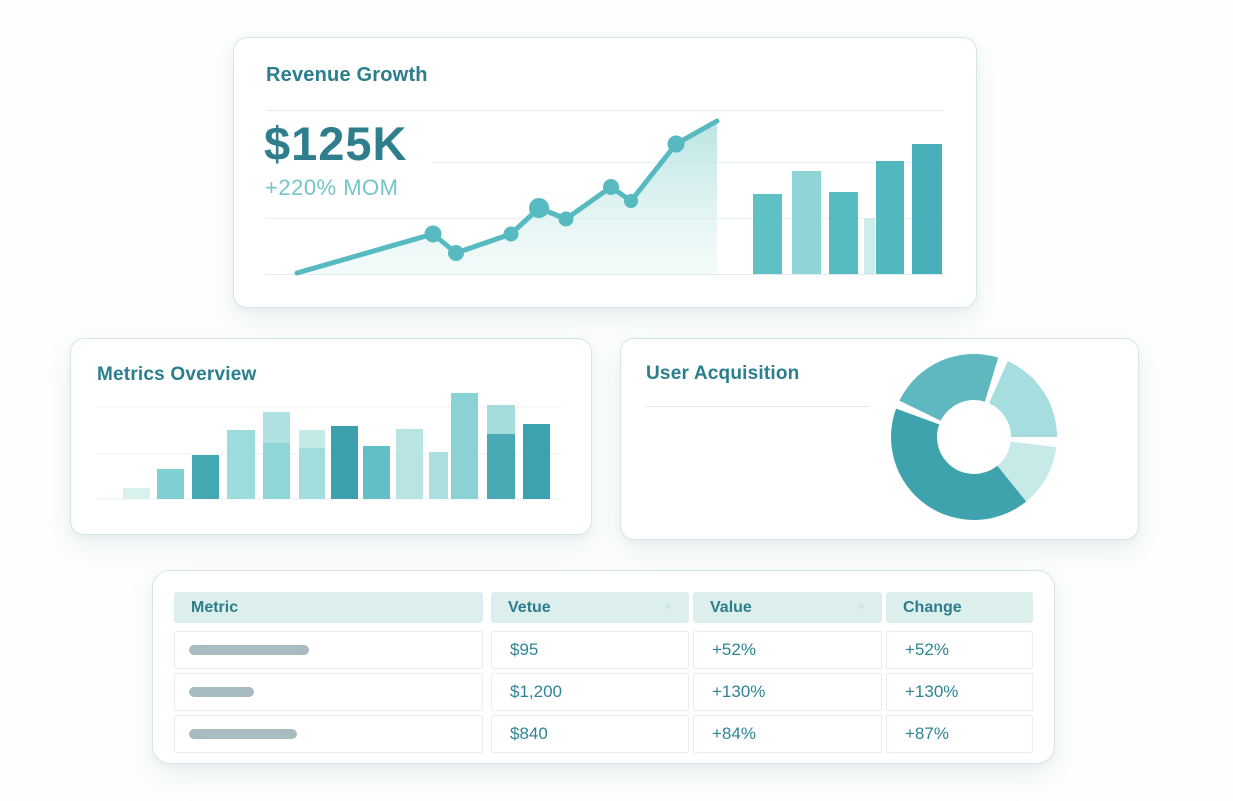  I want to click on table-cell-vetue: $1,200, so click(590, 692).